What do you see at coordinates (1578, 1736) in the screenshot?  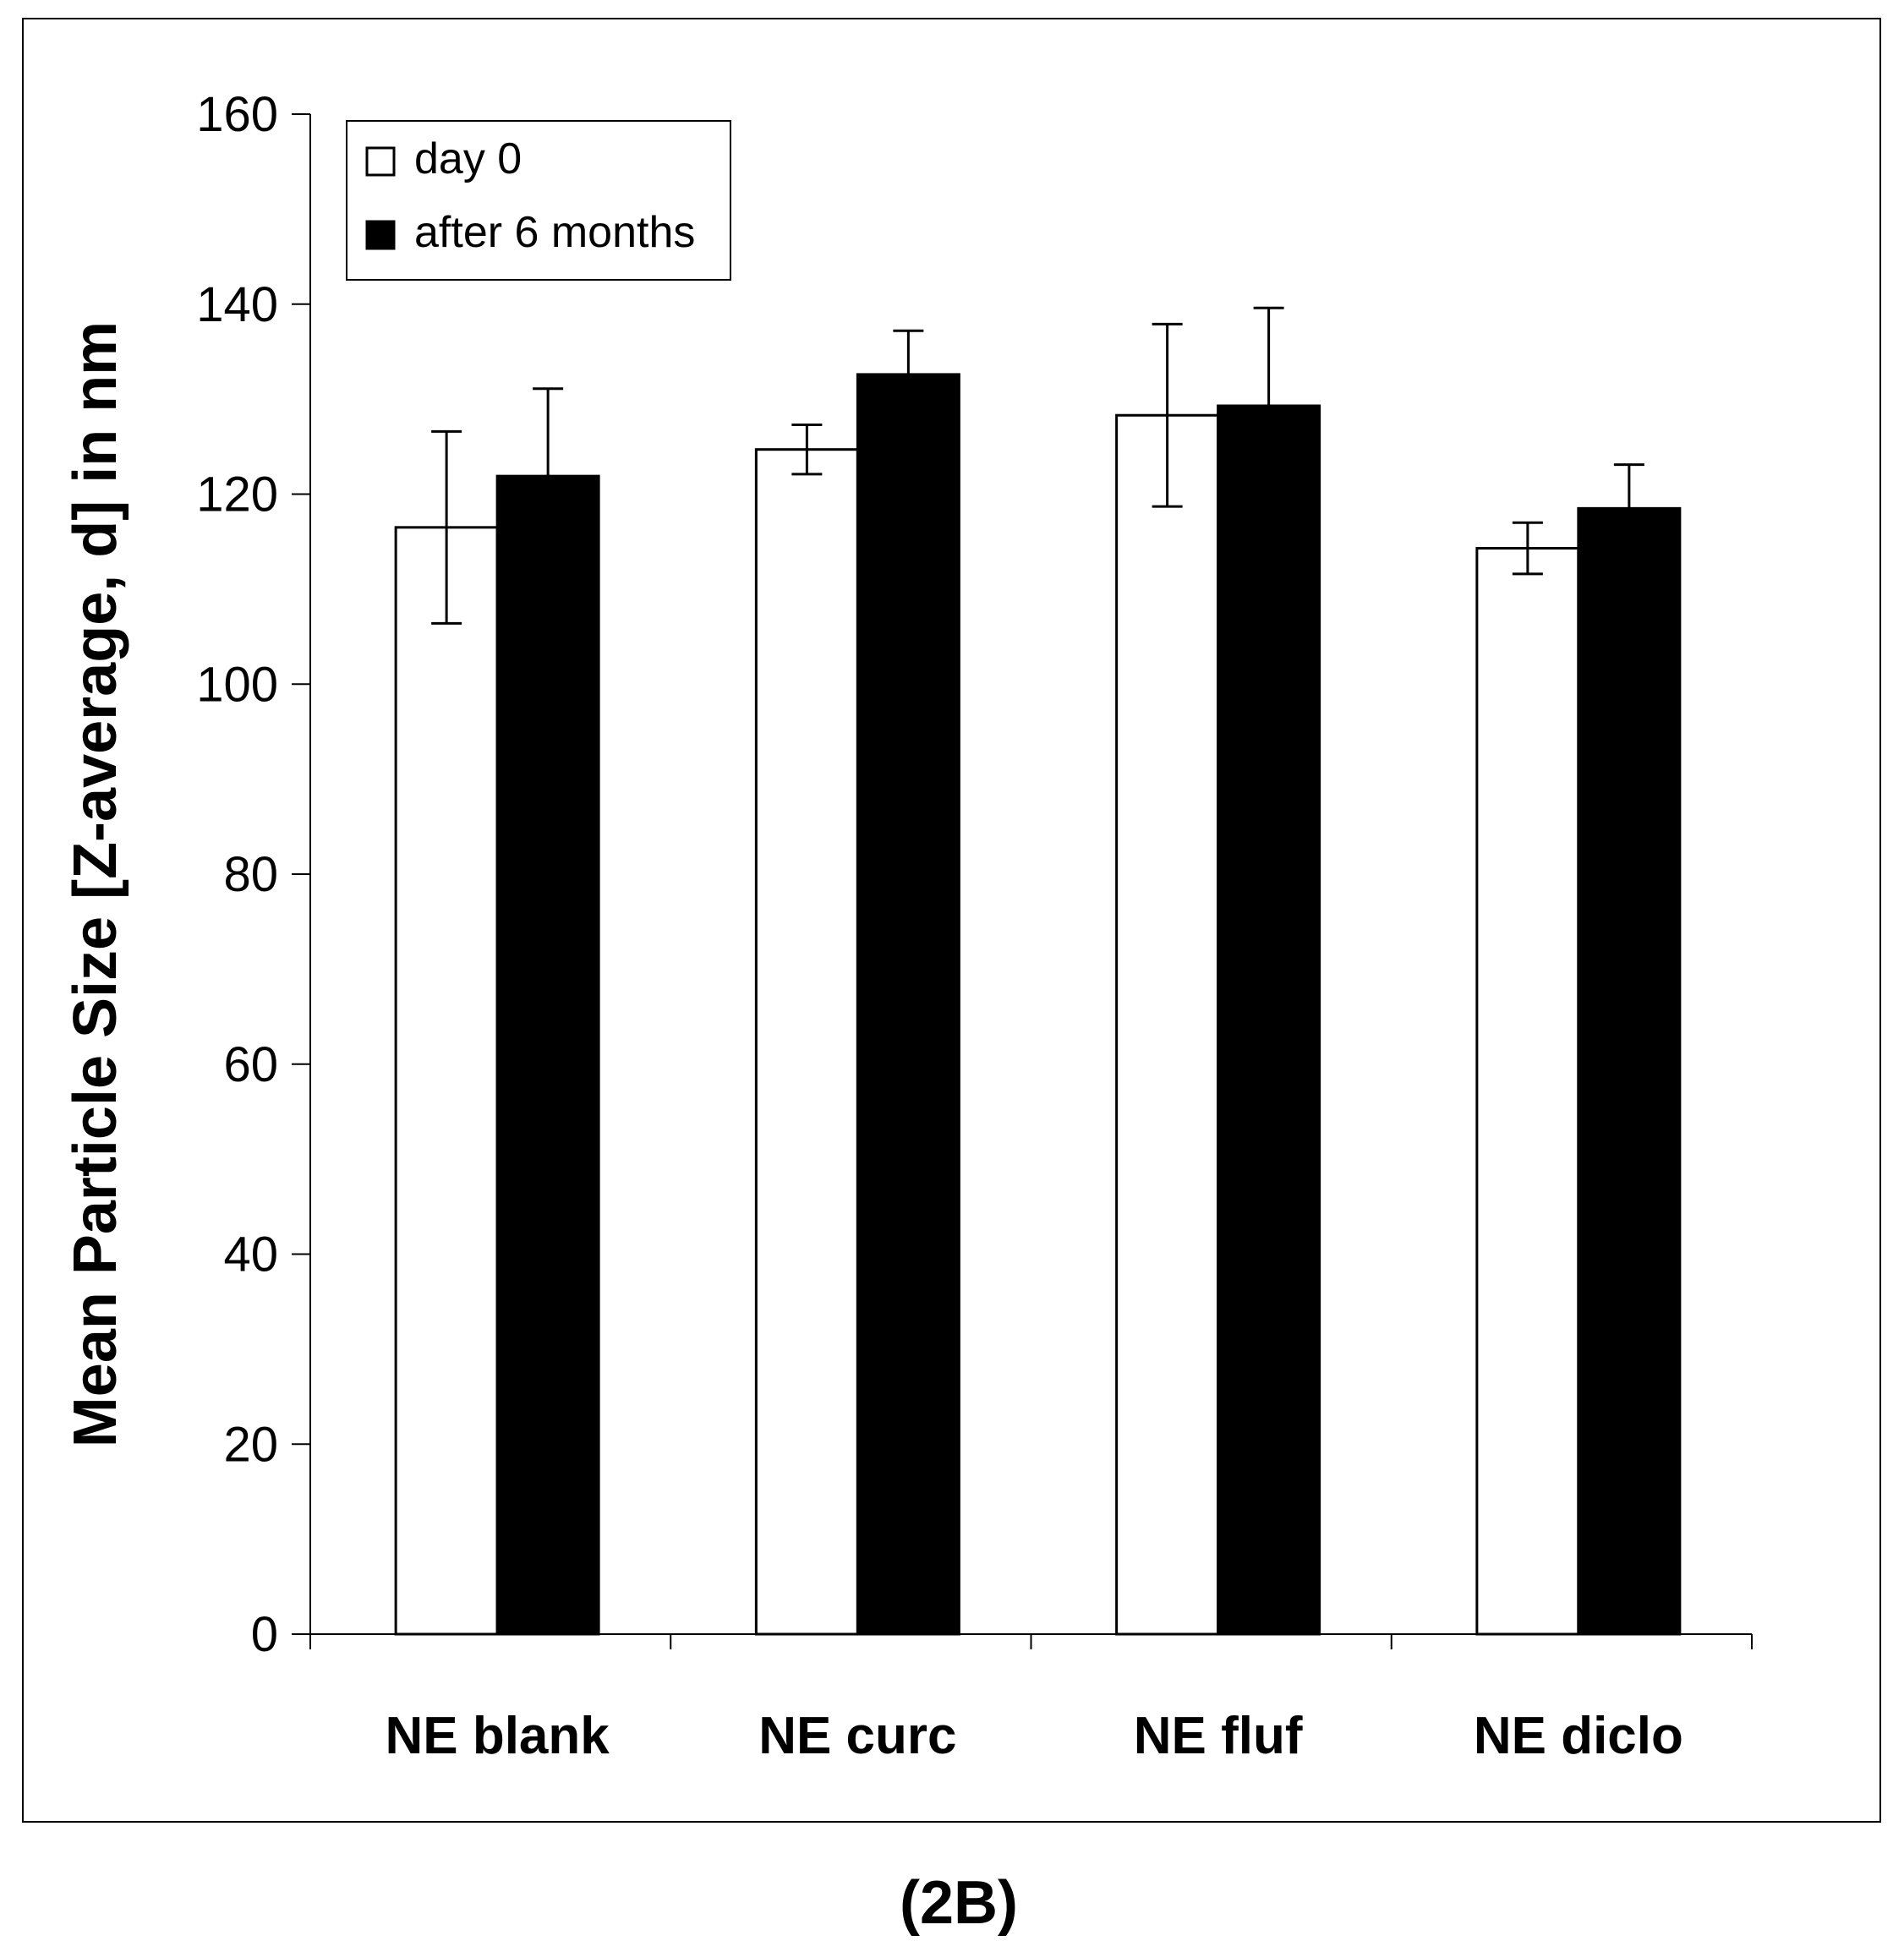 I see `x-category-label: NE diclo` at bounding box center [1578, 1736].